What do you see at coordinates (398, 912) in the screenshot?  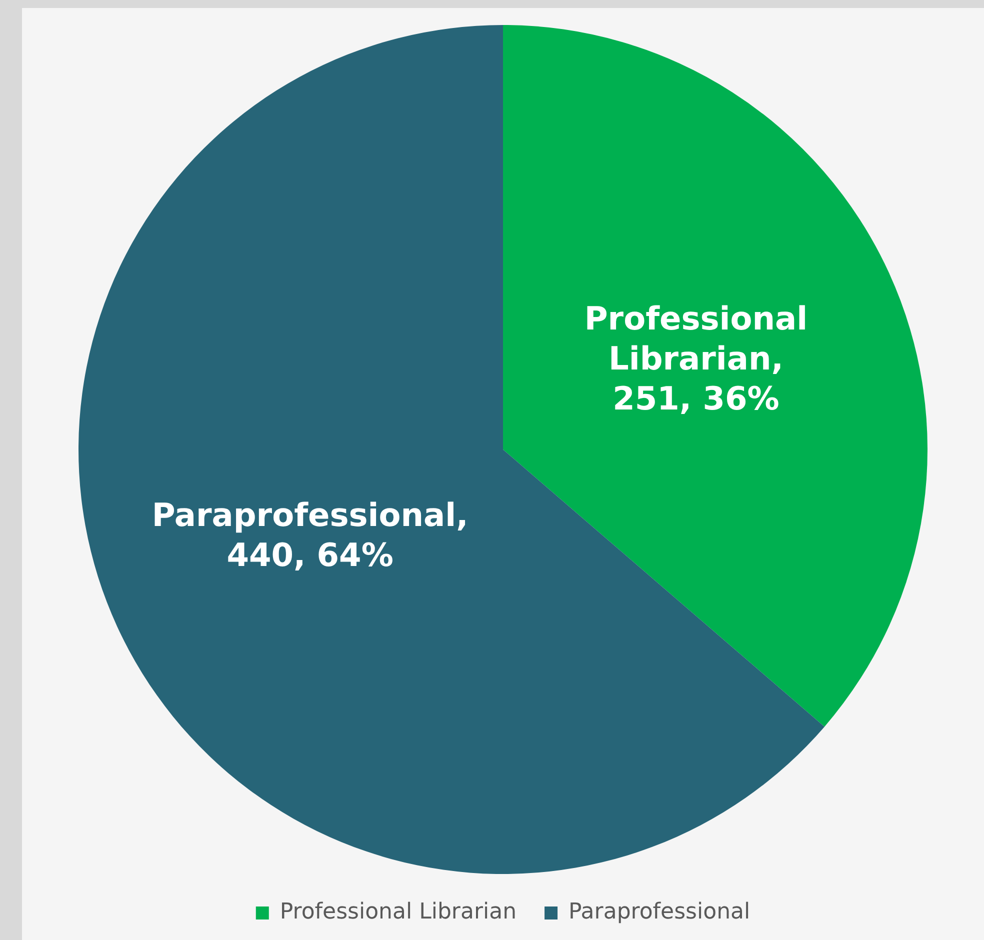 I see `legend-label: Professional Librarian` at bounding box center [398, 912].